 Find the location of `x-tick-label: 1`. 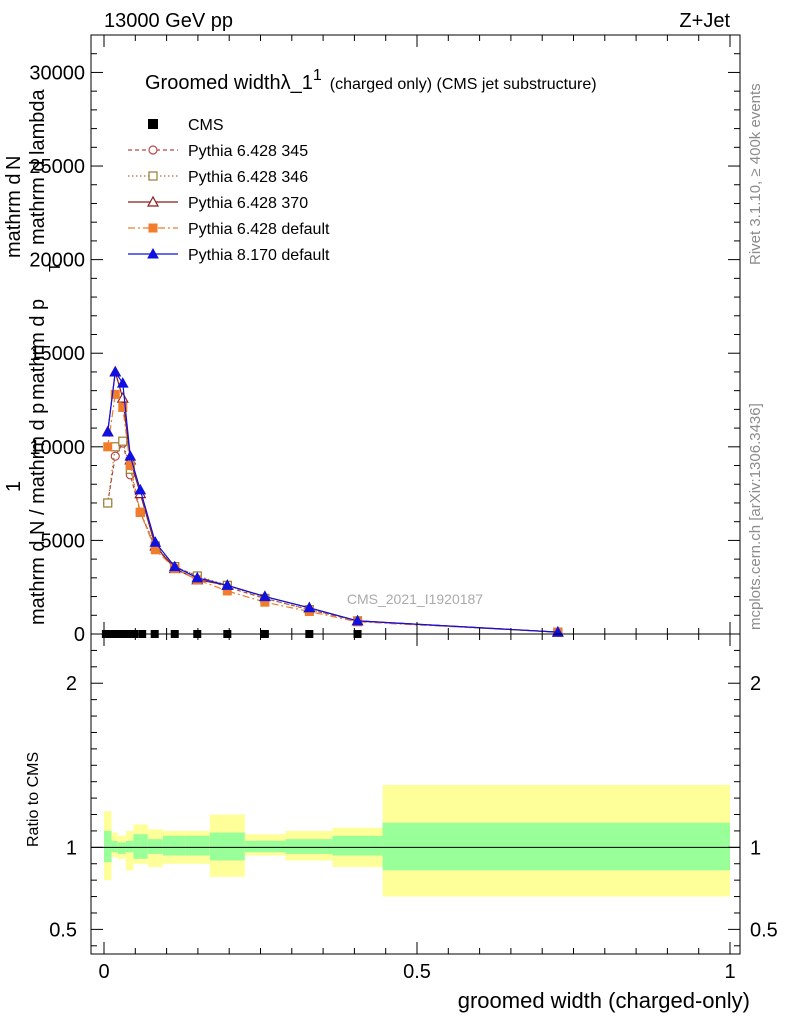

x-tick-label: 1 is located at coordinates (729, 972).